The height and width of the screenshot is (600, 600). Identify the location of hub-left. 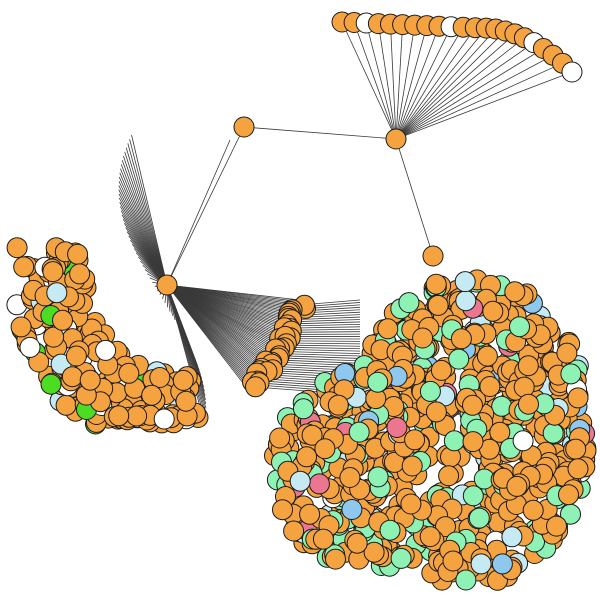
(167, 285).